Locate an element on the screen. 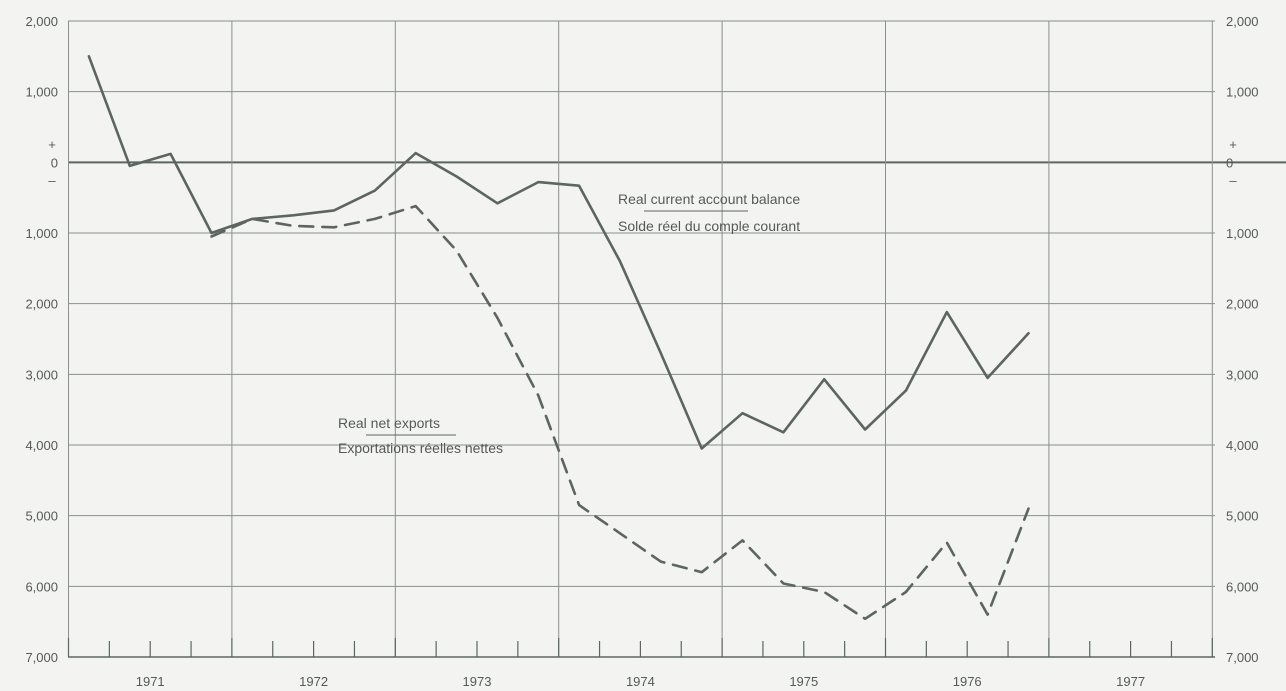 The image size is (1286, 691). y-tick-label-right: 6,000 is located at coordinates (1242, 586).